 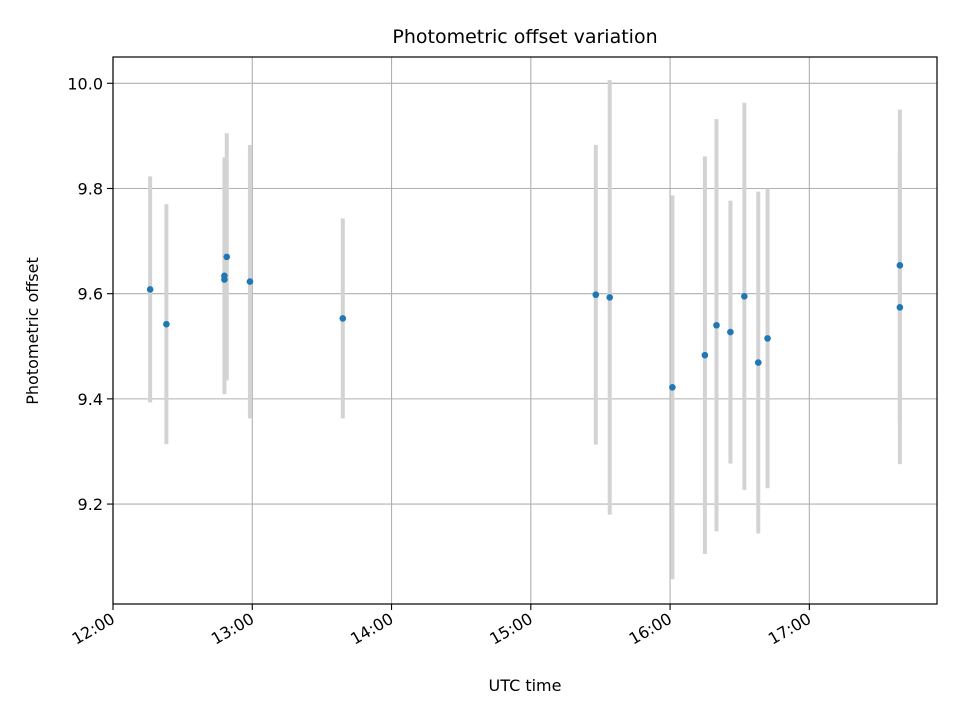 I want to click on x-tick-label: 12:00, so click(x=93, y=629).